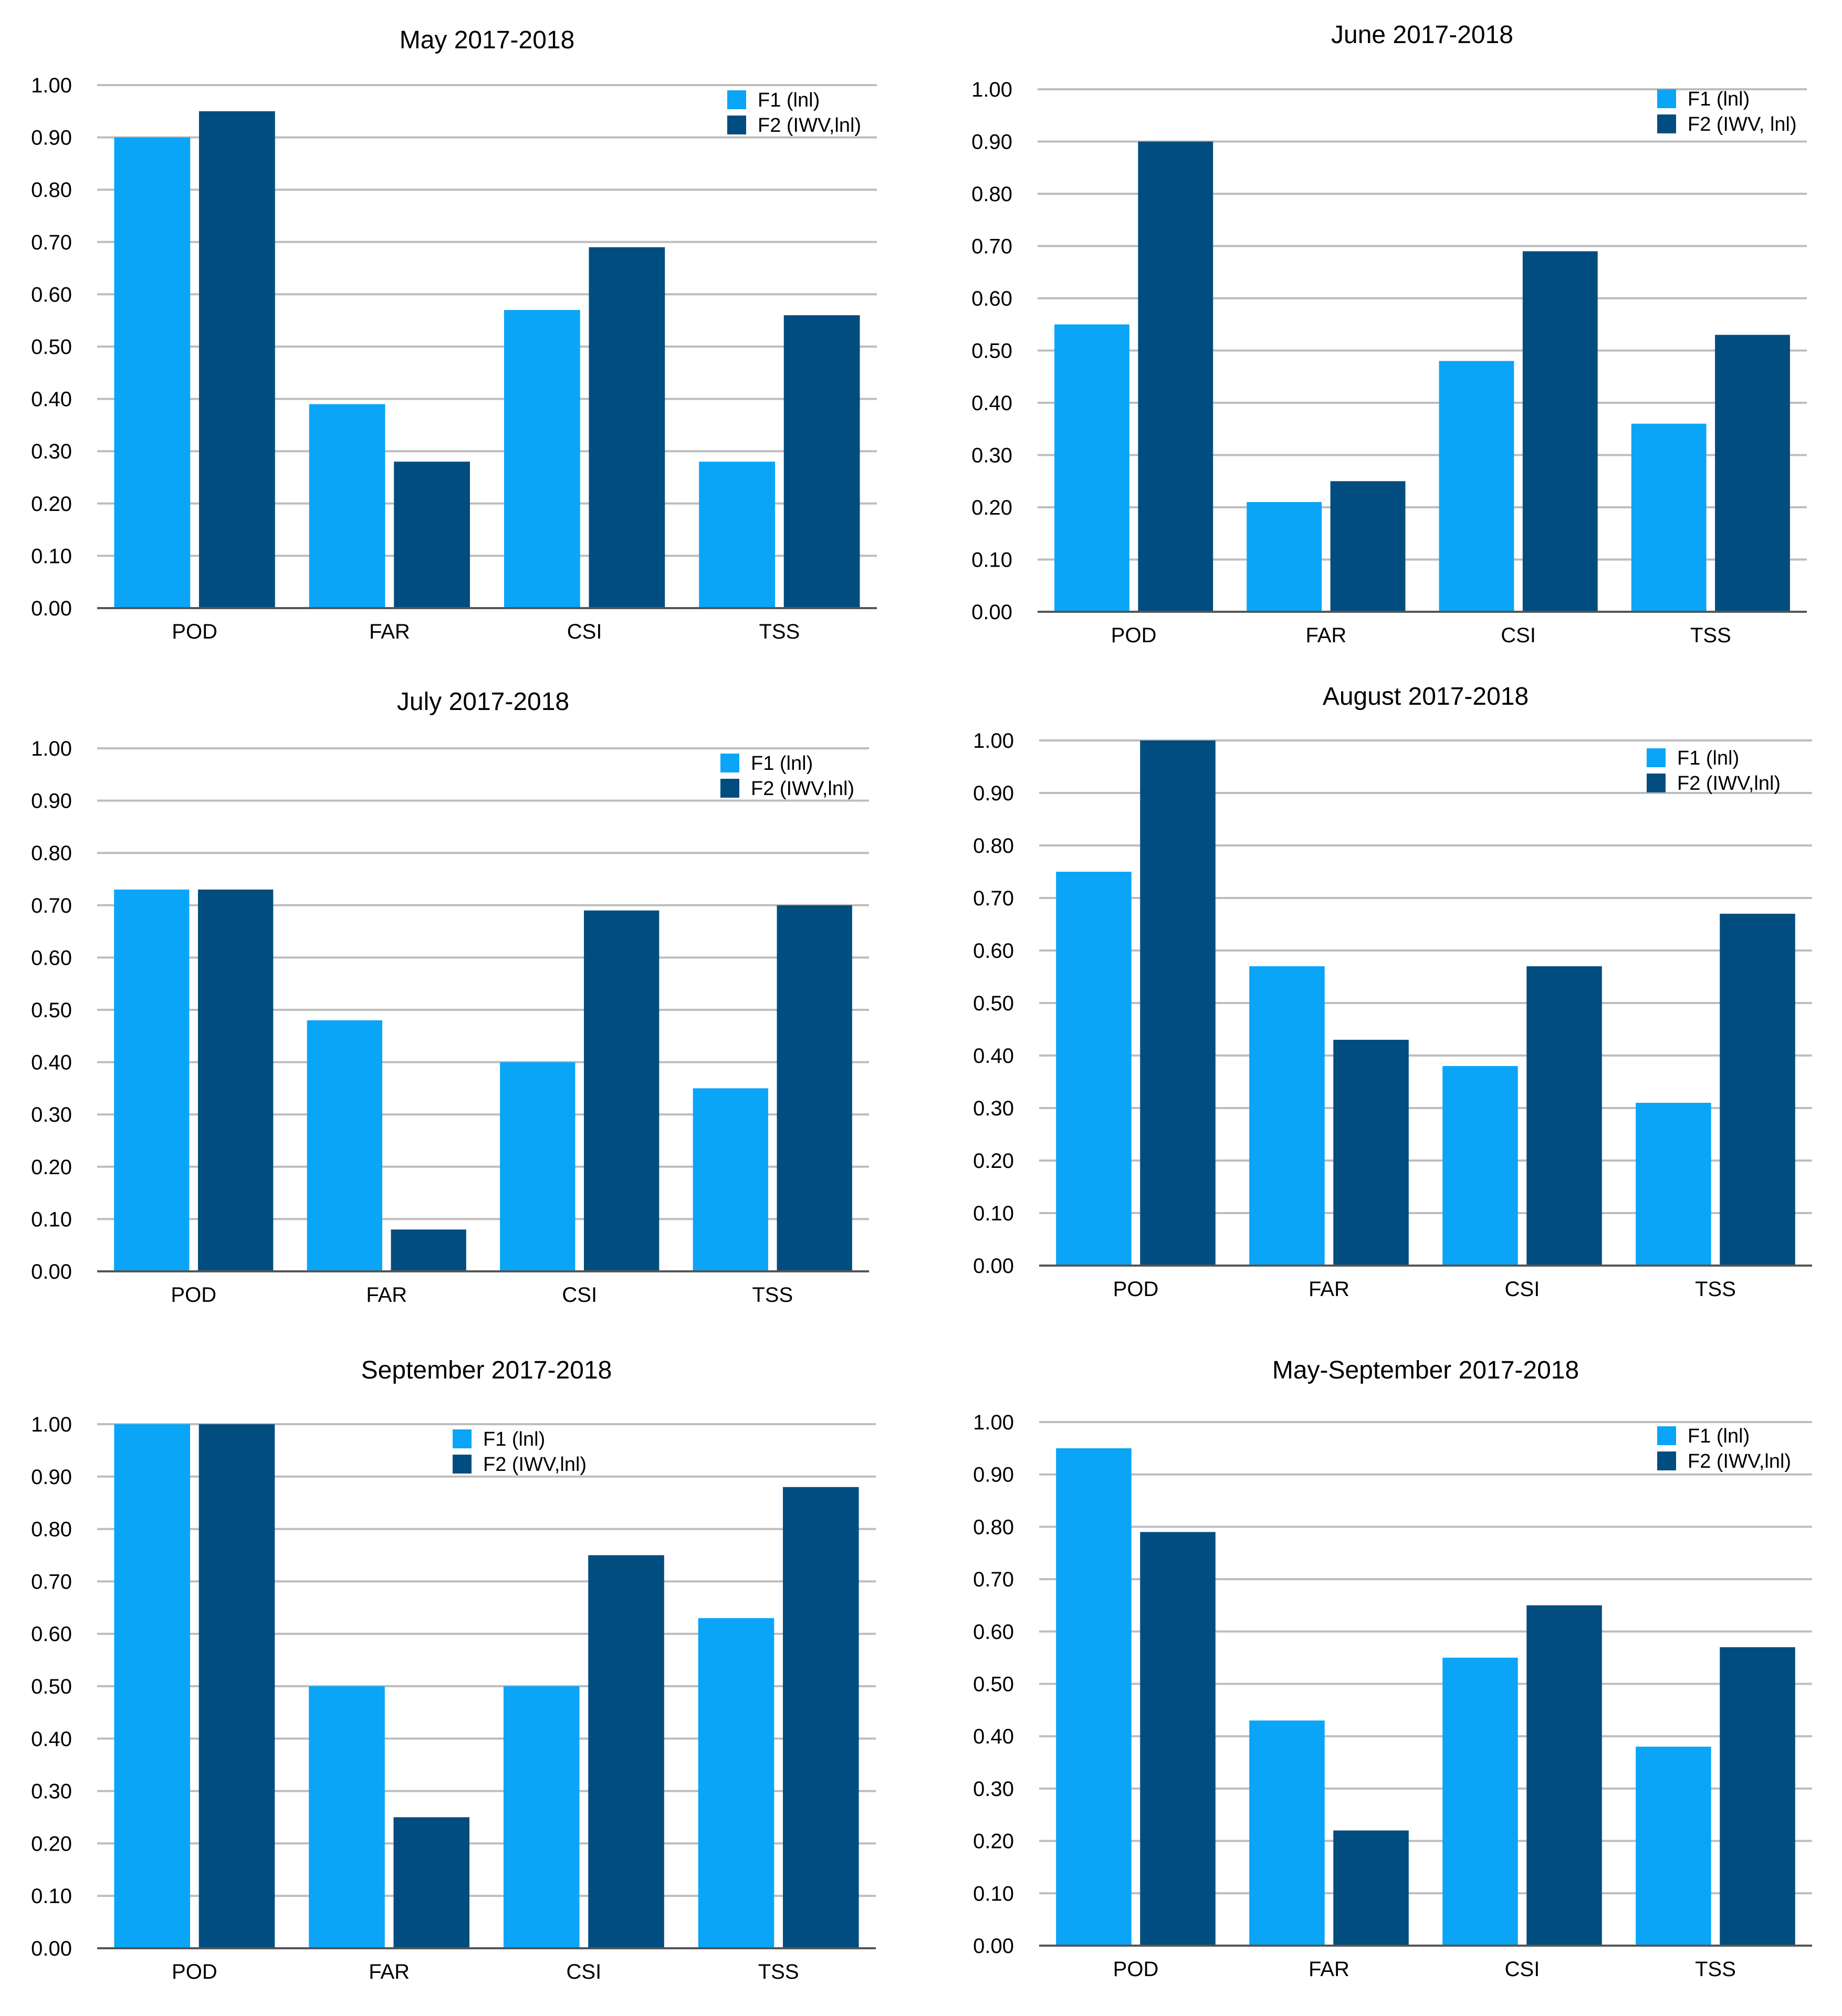 This screenshot has width=1842, height=2016. Describe the element at coordinates (1329, 1289) in the screenshot. I see `x-tick-label: FAR` at that location.